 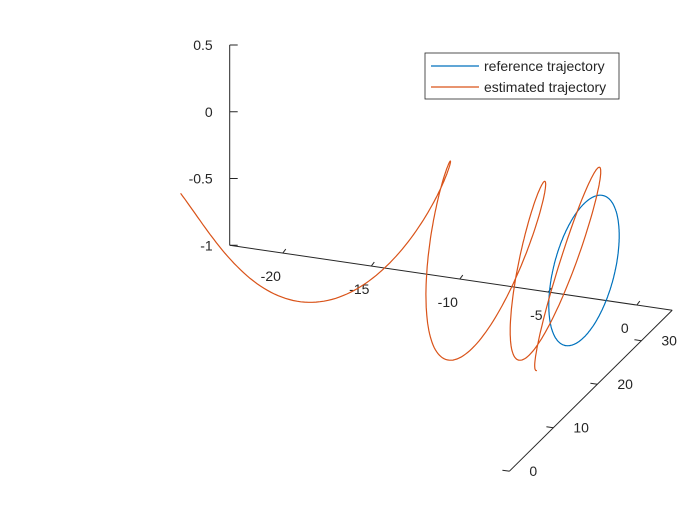 What do you see at coordinates (536, 315) in the screenshot?
I see `x-tick-label: -5` at bounding box center [536, 315].